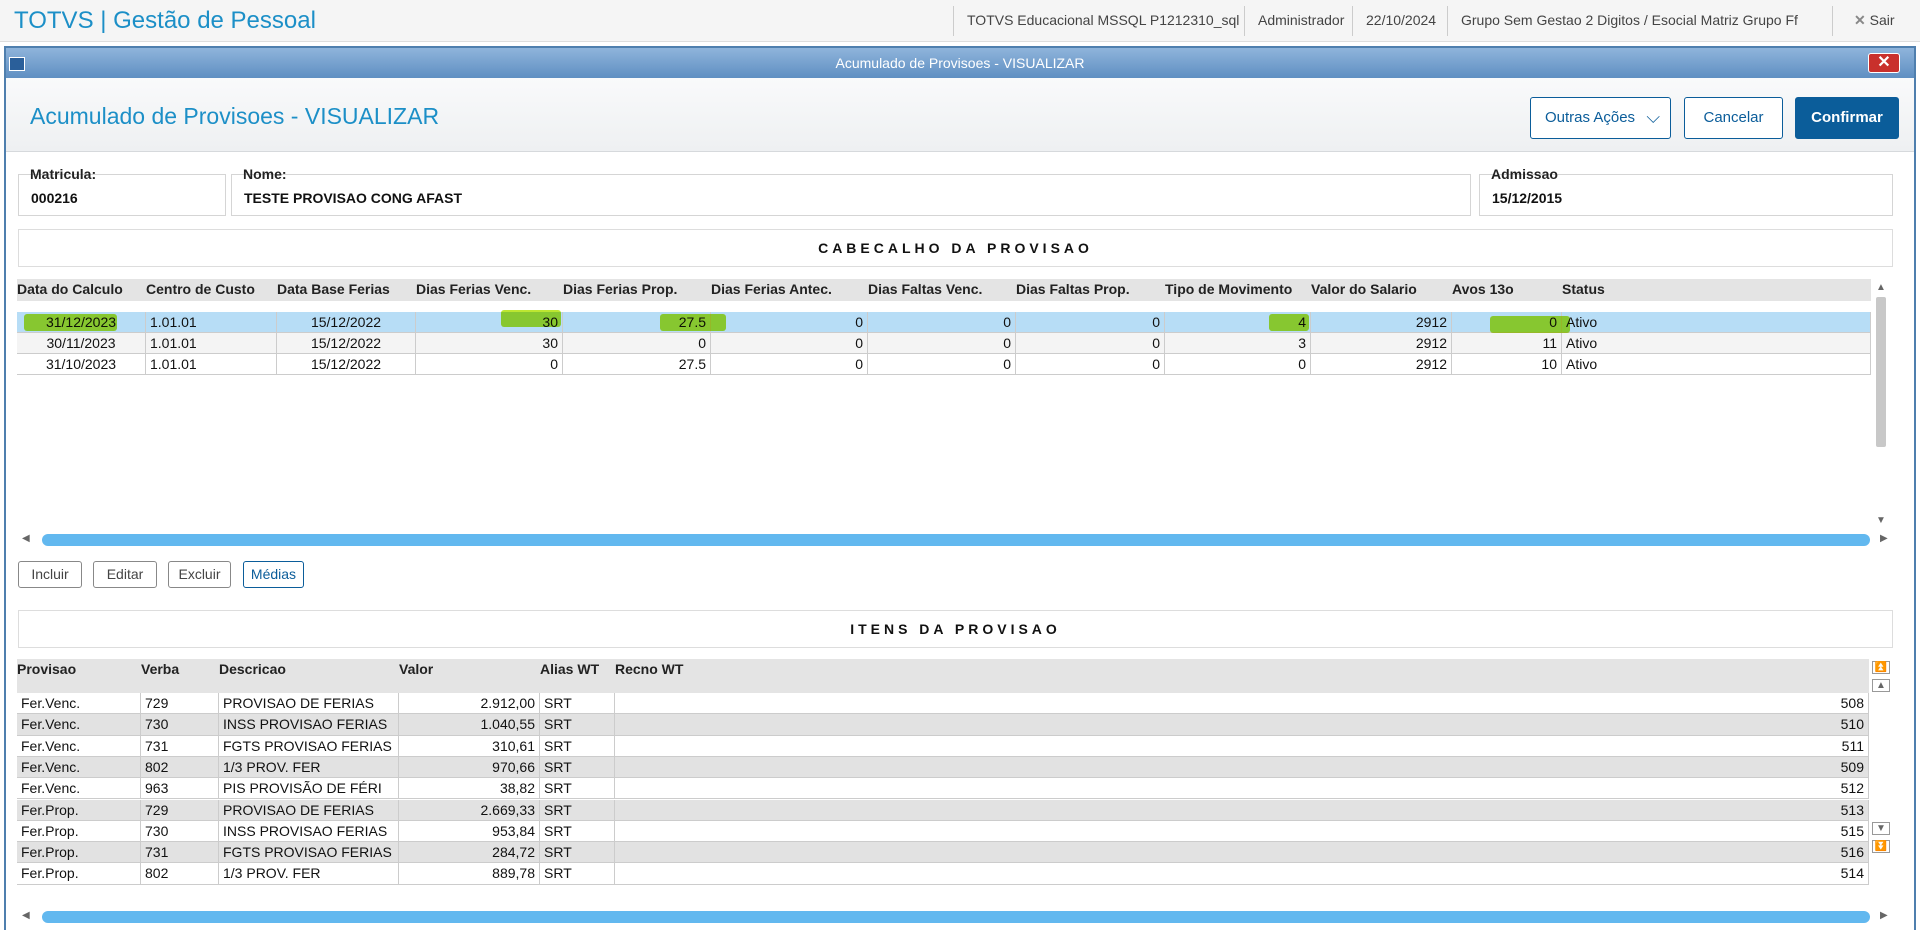  What do you see at coordinates (309, 874) in the screenshot?
I see `table-cell: 1/3 PROV. FER` at bounding box center [309, 874].